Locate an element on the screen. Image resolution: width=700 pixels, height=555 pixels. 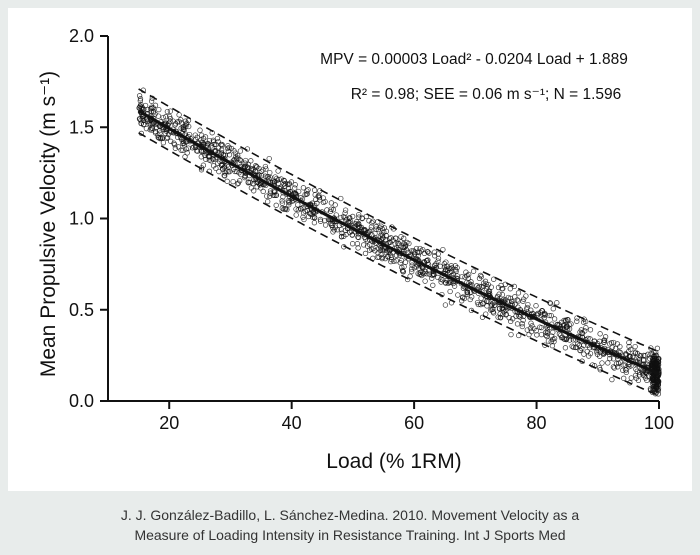
y-axis-title: Mean Propulsive Velocity (m s⁻¹) is located at coordinates (48, 224).